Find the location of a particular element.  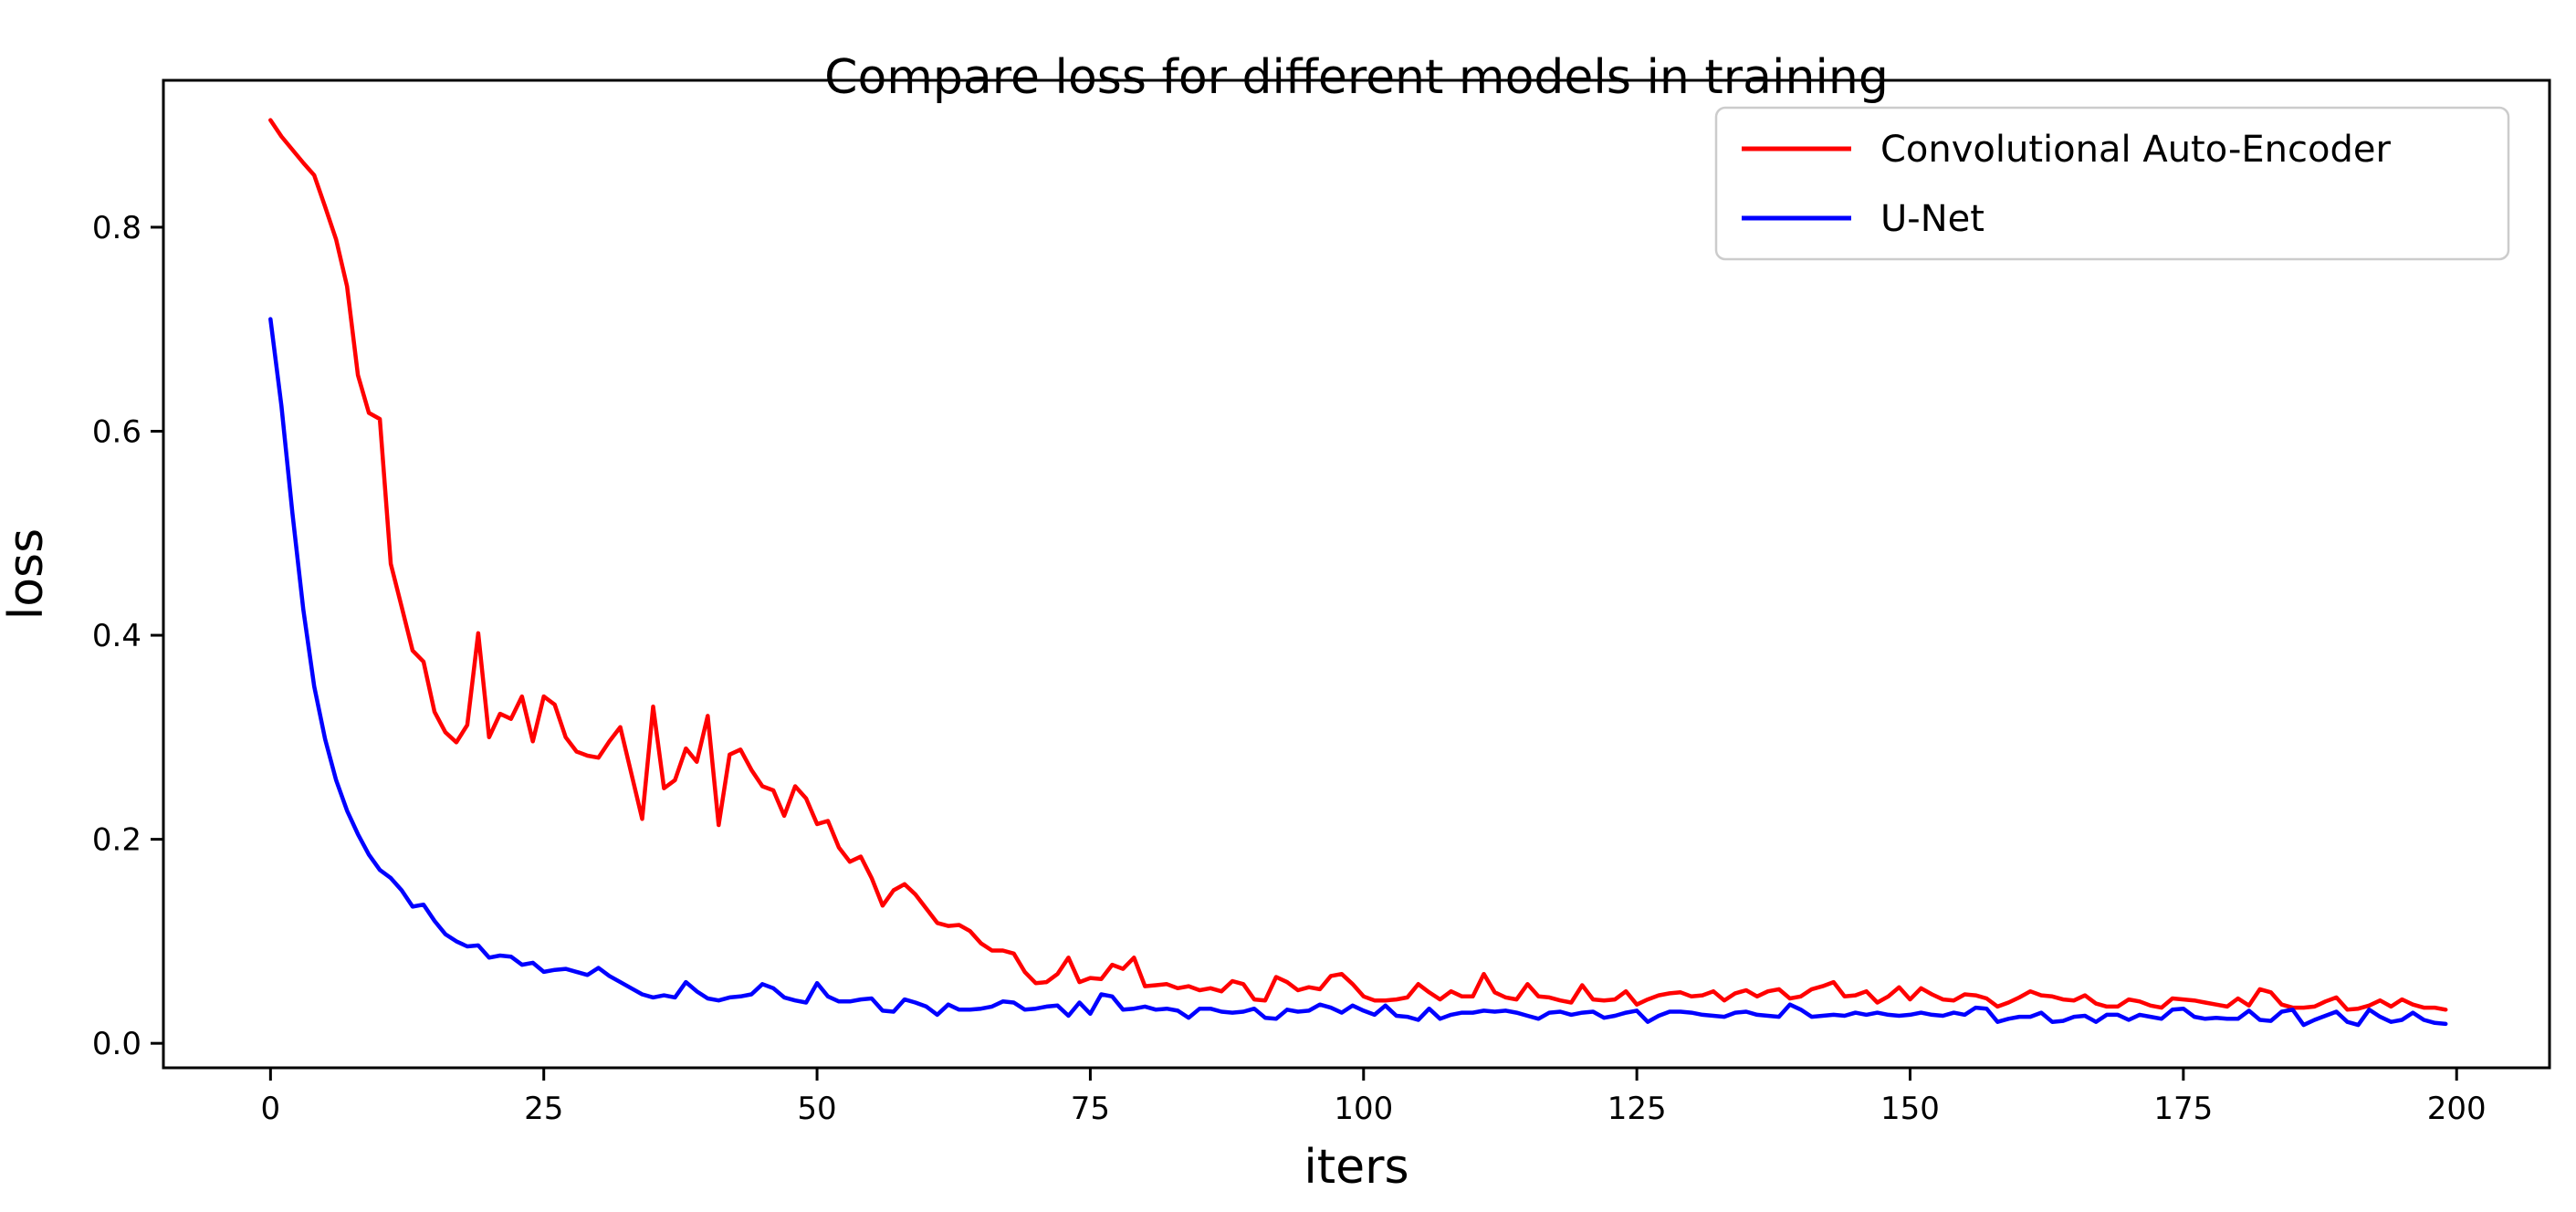

y-tick-label: 0.8 is located at coordinates (116, 228).